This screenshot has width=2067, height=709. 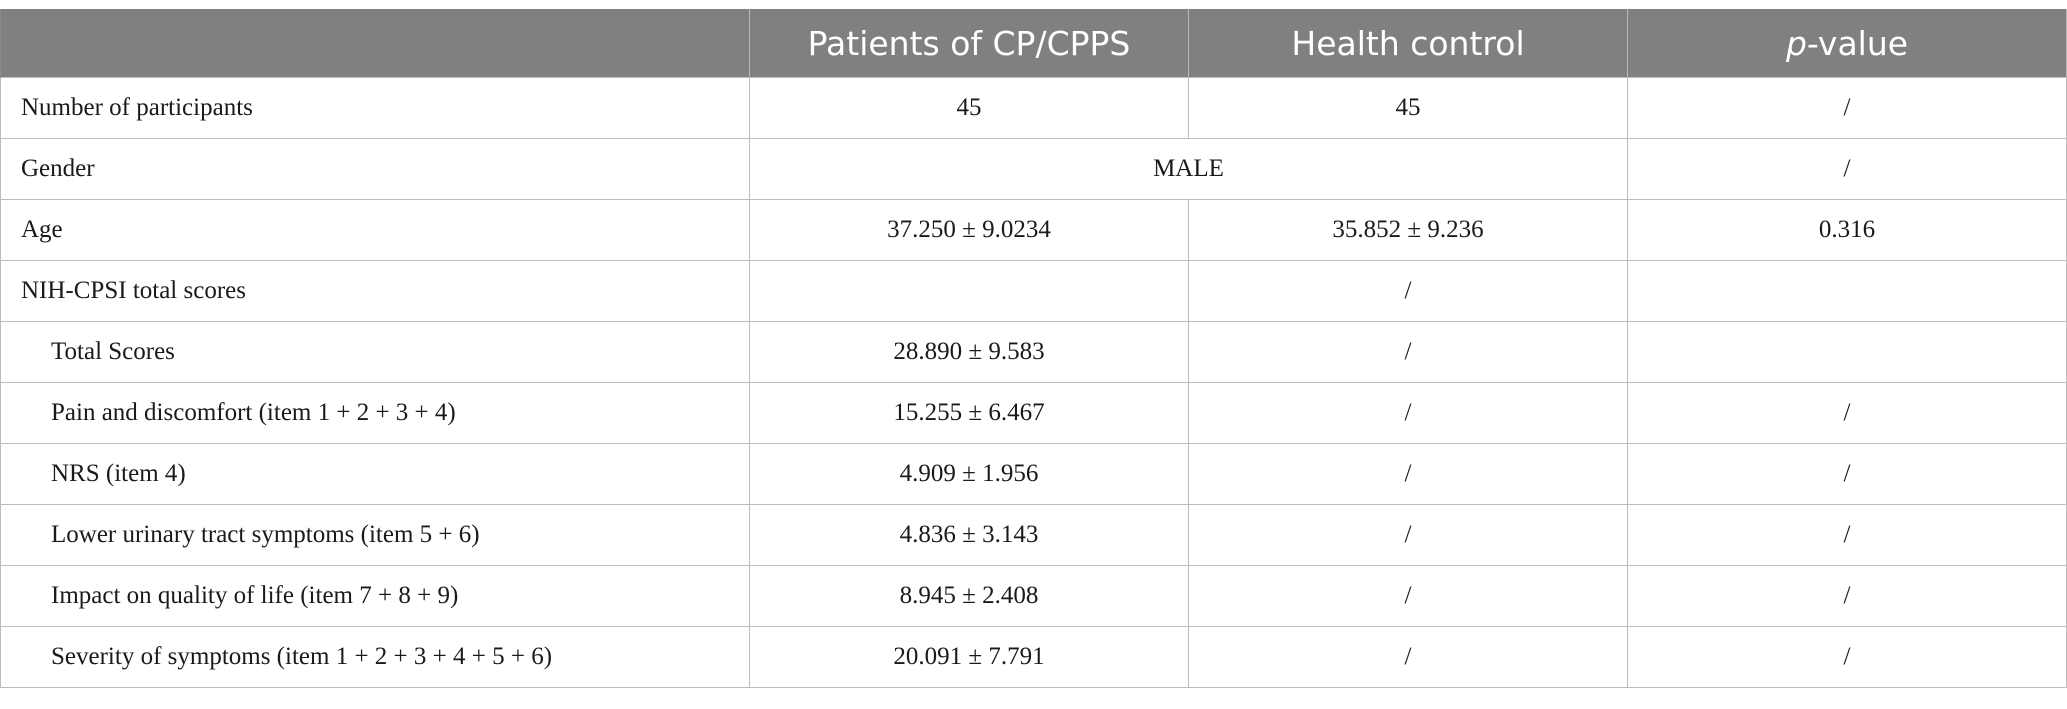 What do you see at coordinates (969, 474) in the screenshot?
I see `cell-patients: 4.909 ± 1.956` at bounding box center [969, 474].